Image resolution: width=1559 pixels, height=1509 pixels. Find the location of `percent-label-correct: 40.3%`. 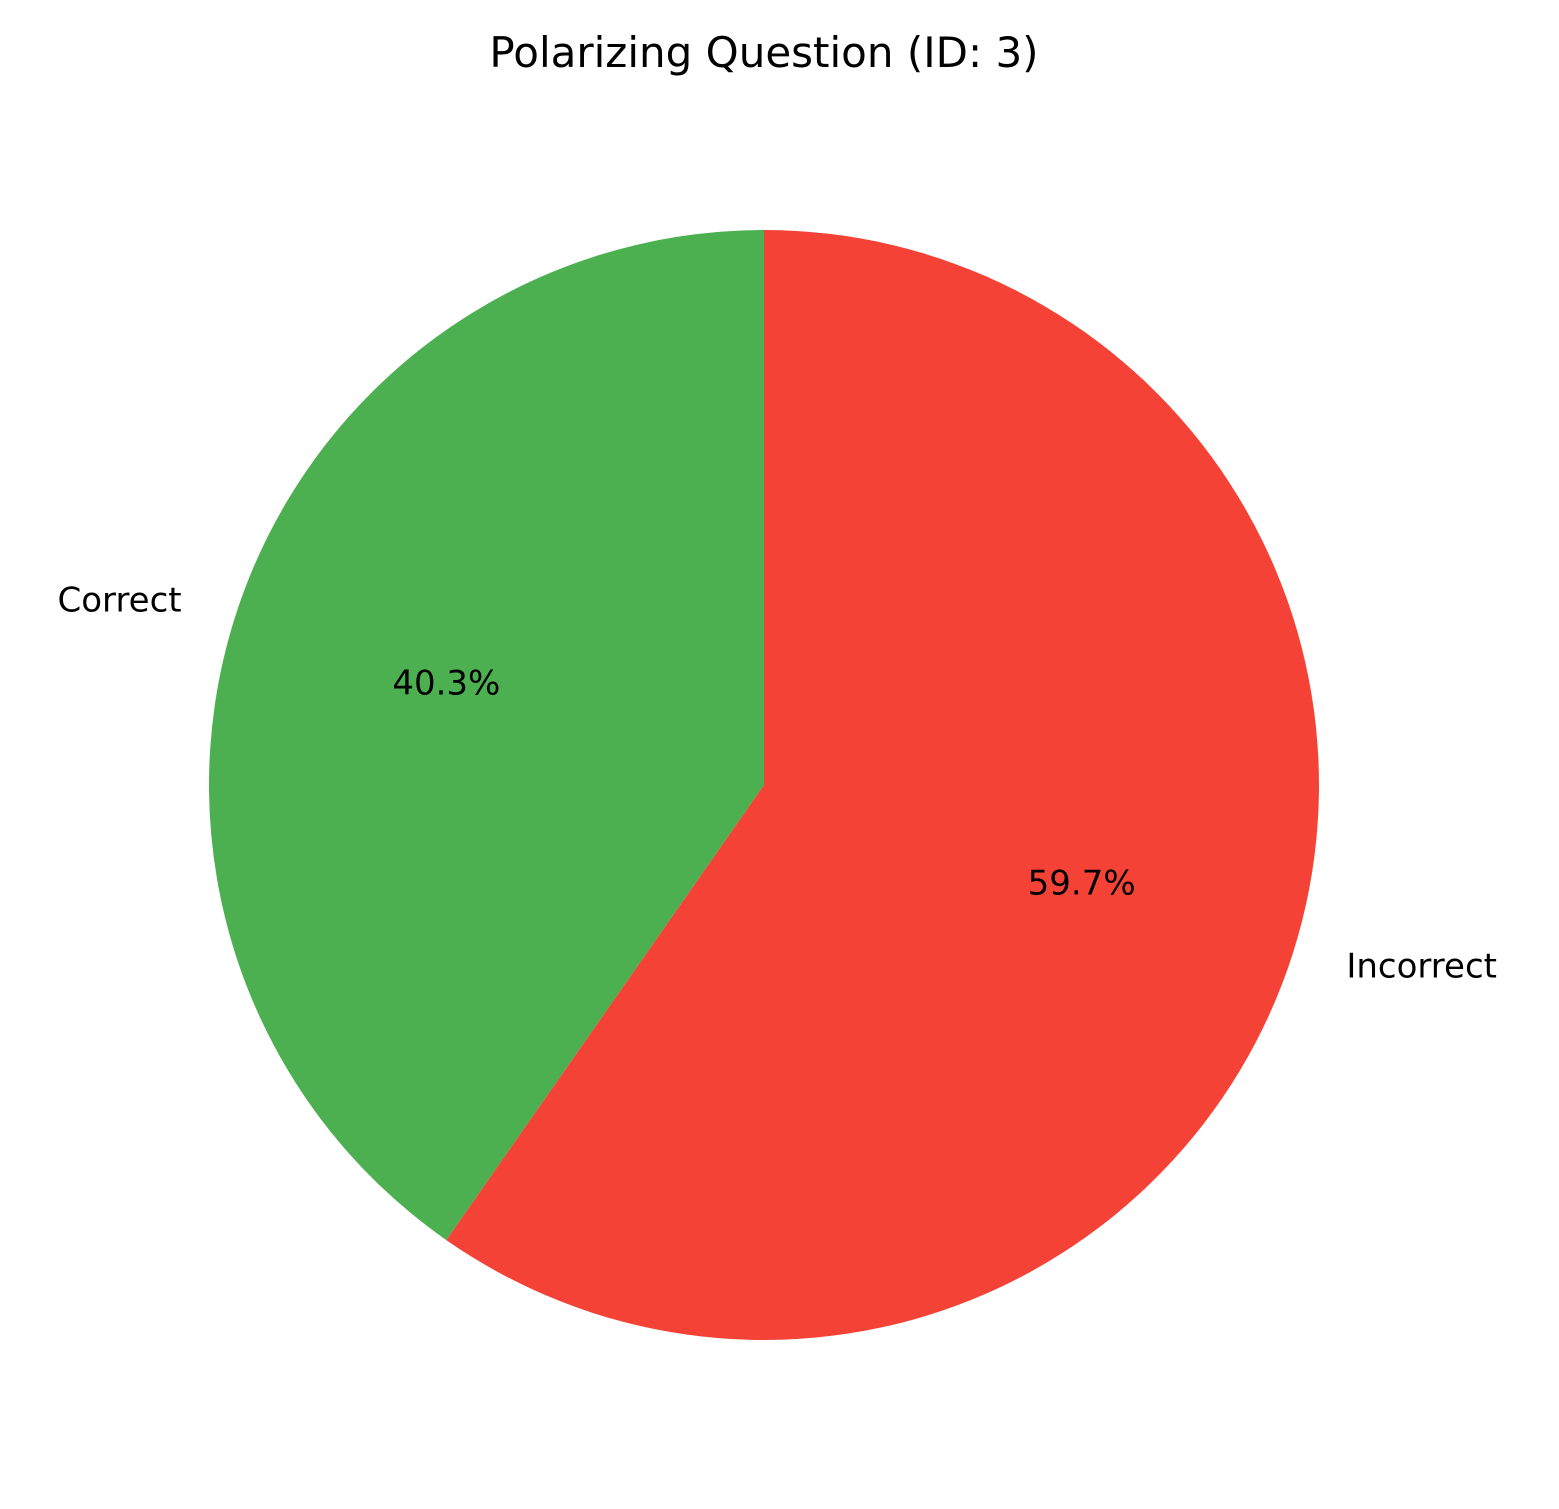

percent-label-correct: 40.3% is located at coordinates (446, 684).